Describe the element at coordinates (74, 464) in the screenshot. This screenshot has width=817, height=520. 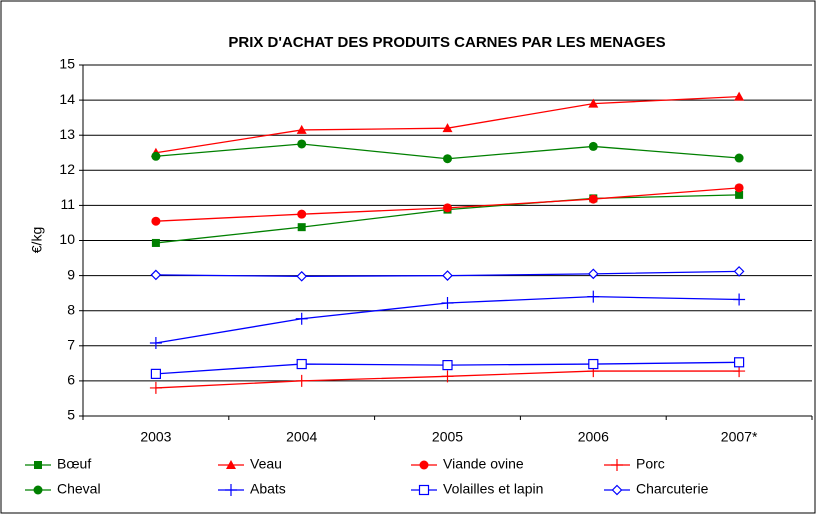
I see `legend-label: Bœuf` at that location.